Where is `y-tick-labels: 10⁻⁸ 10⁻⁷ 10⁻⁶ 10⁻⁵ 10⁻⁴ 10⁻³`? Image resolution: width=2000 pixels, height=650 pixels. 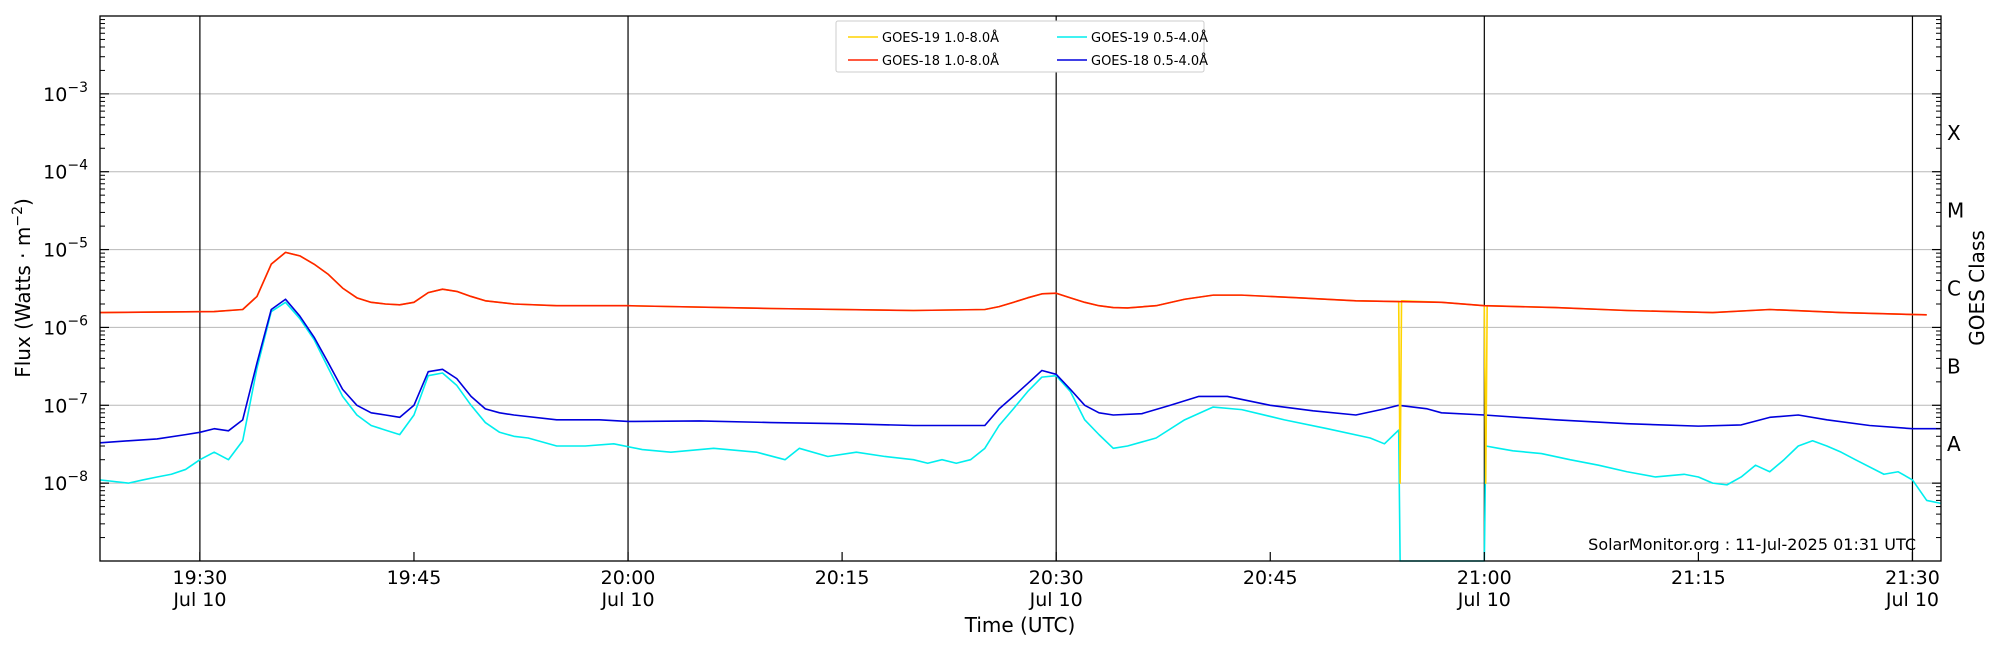 y-tick-labels: 10⁻⁸ 10⁻⁷ 10⁻⁶ 10⁻⁵ 10⁻⁴ 10⁻³ is located at coordinates (65, 287).